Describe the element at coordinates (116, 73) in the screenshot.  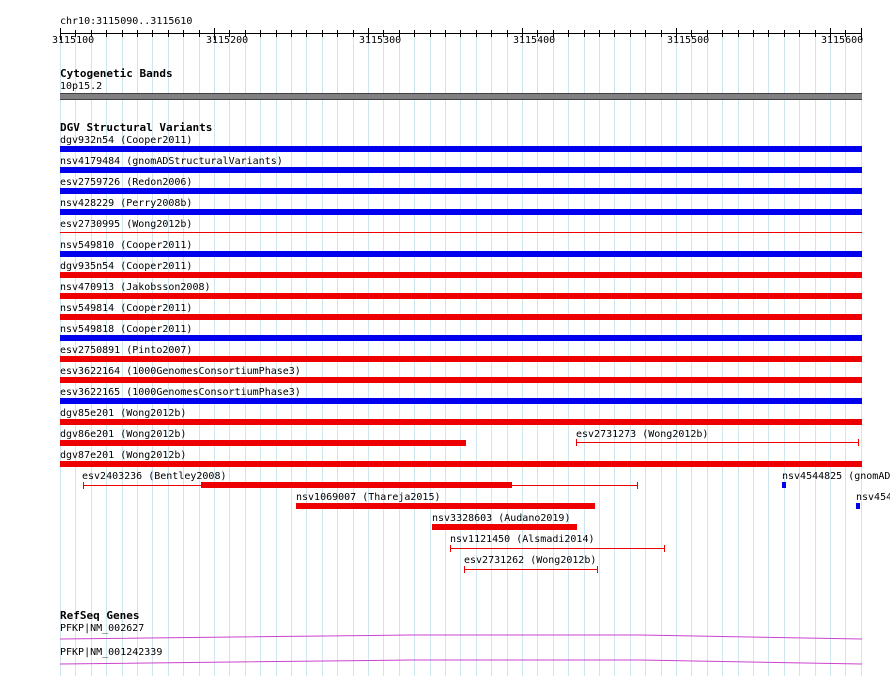
I see `cytoband-track-title: Cytogenetic Bands` at that location.